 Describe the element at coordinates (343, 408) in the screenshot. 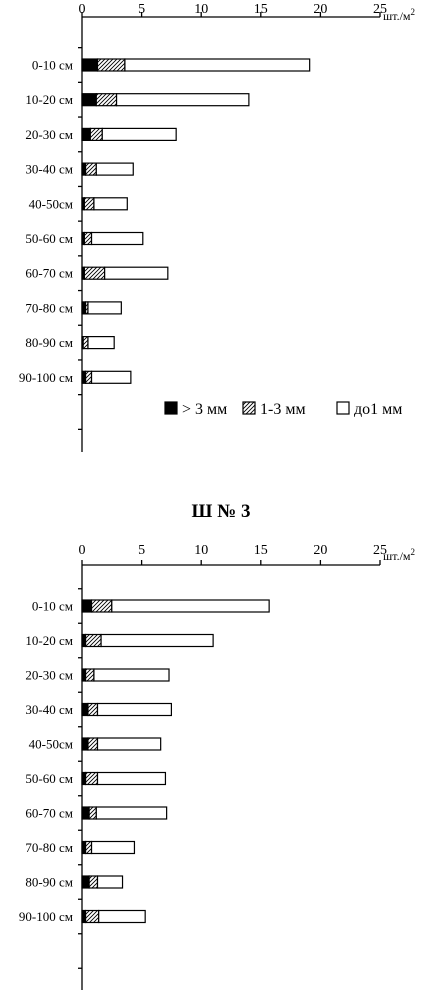

I see `legend-swatch-open` at that location.